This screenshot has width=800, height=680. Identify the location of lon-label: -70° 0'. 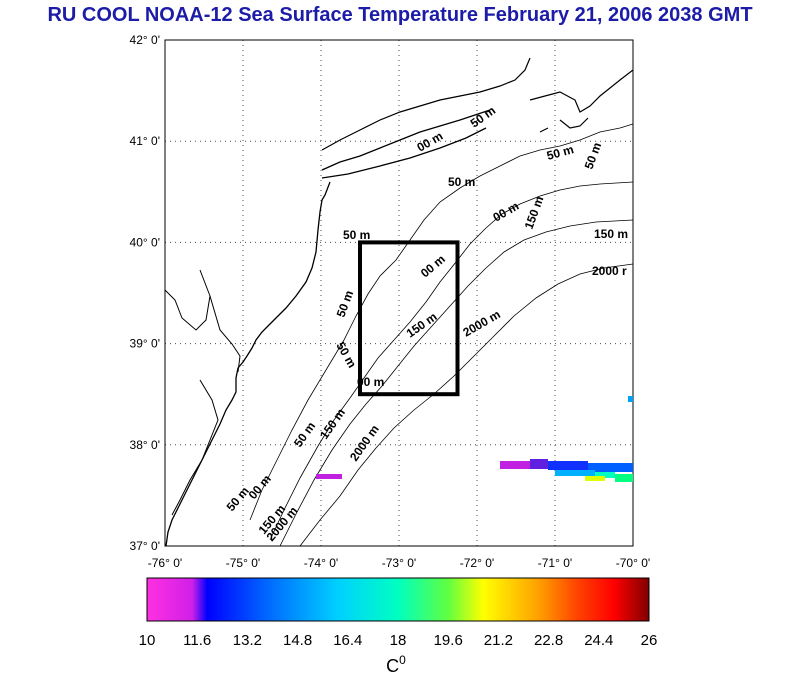
(633, 563).